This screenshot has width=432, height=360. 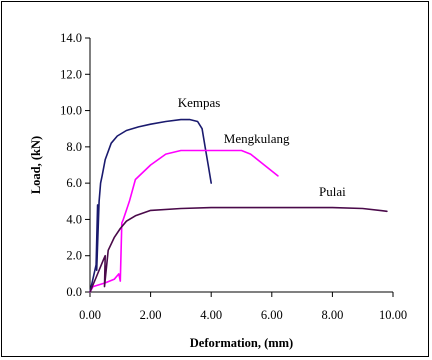 I want to click on y-tick-label: 0.0, so click(x=74, y=292).